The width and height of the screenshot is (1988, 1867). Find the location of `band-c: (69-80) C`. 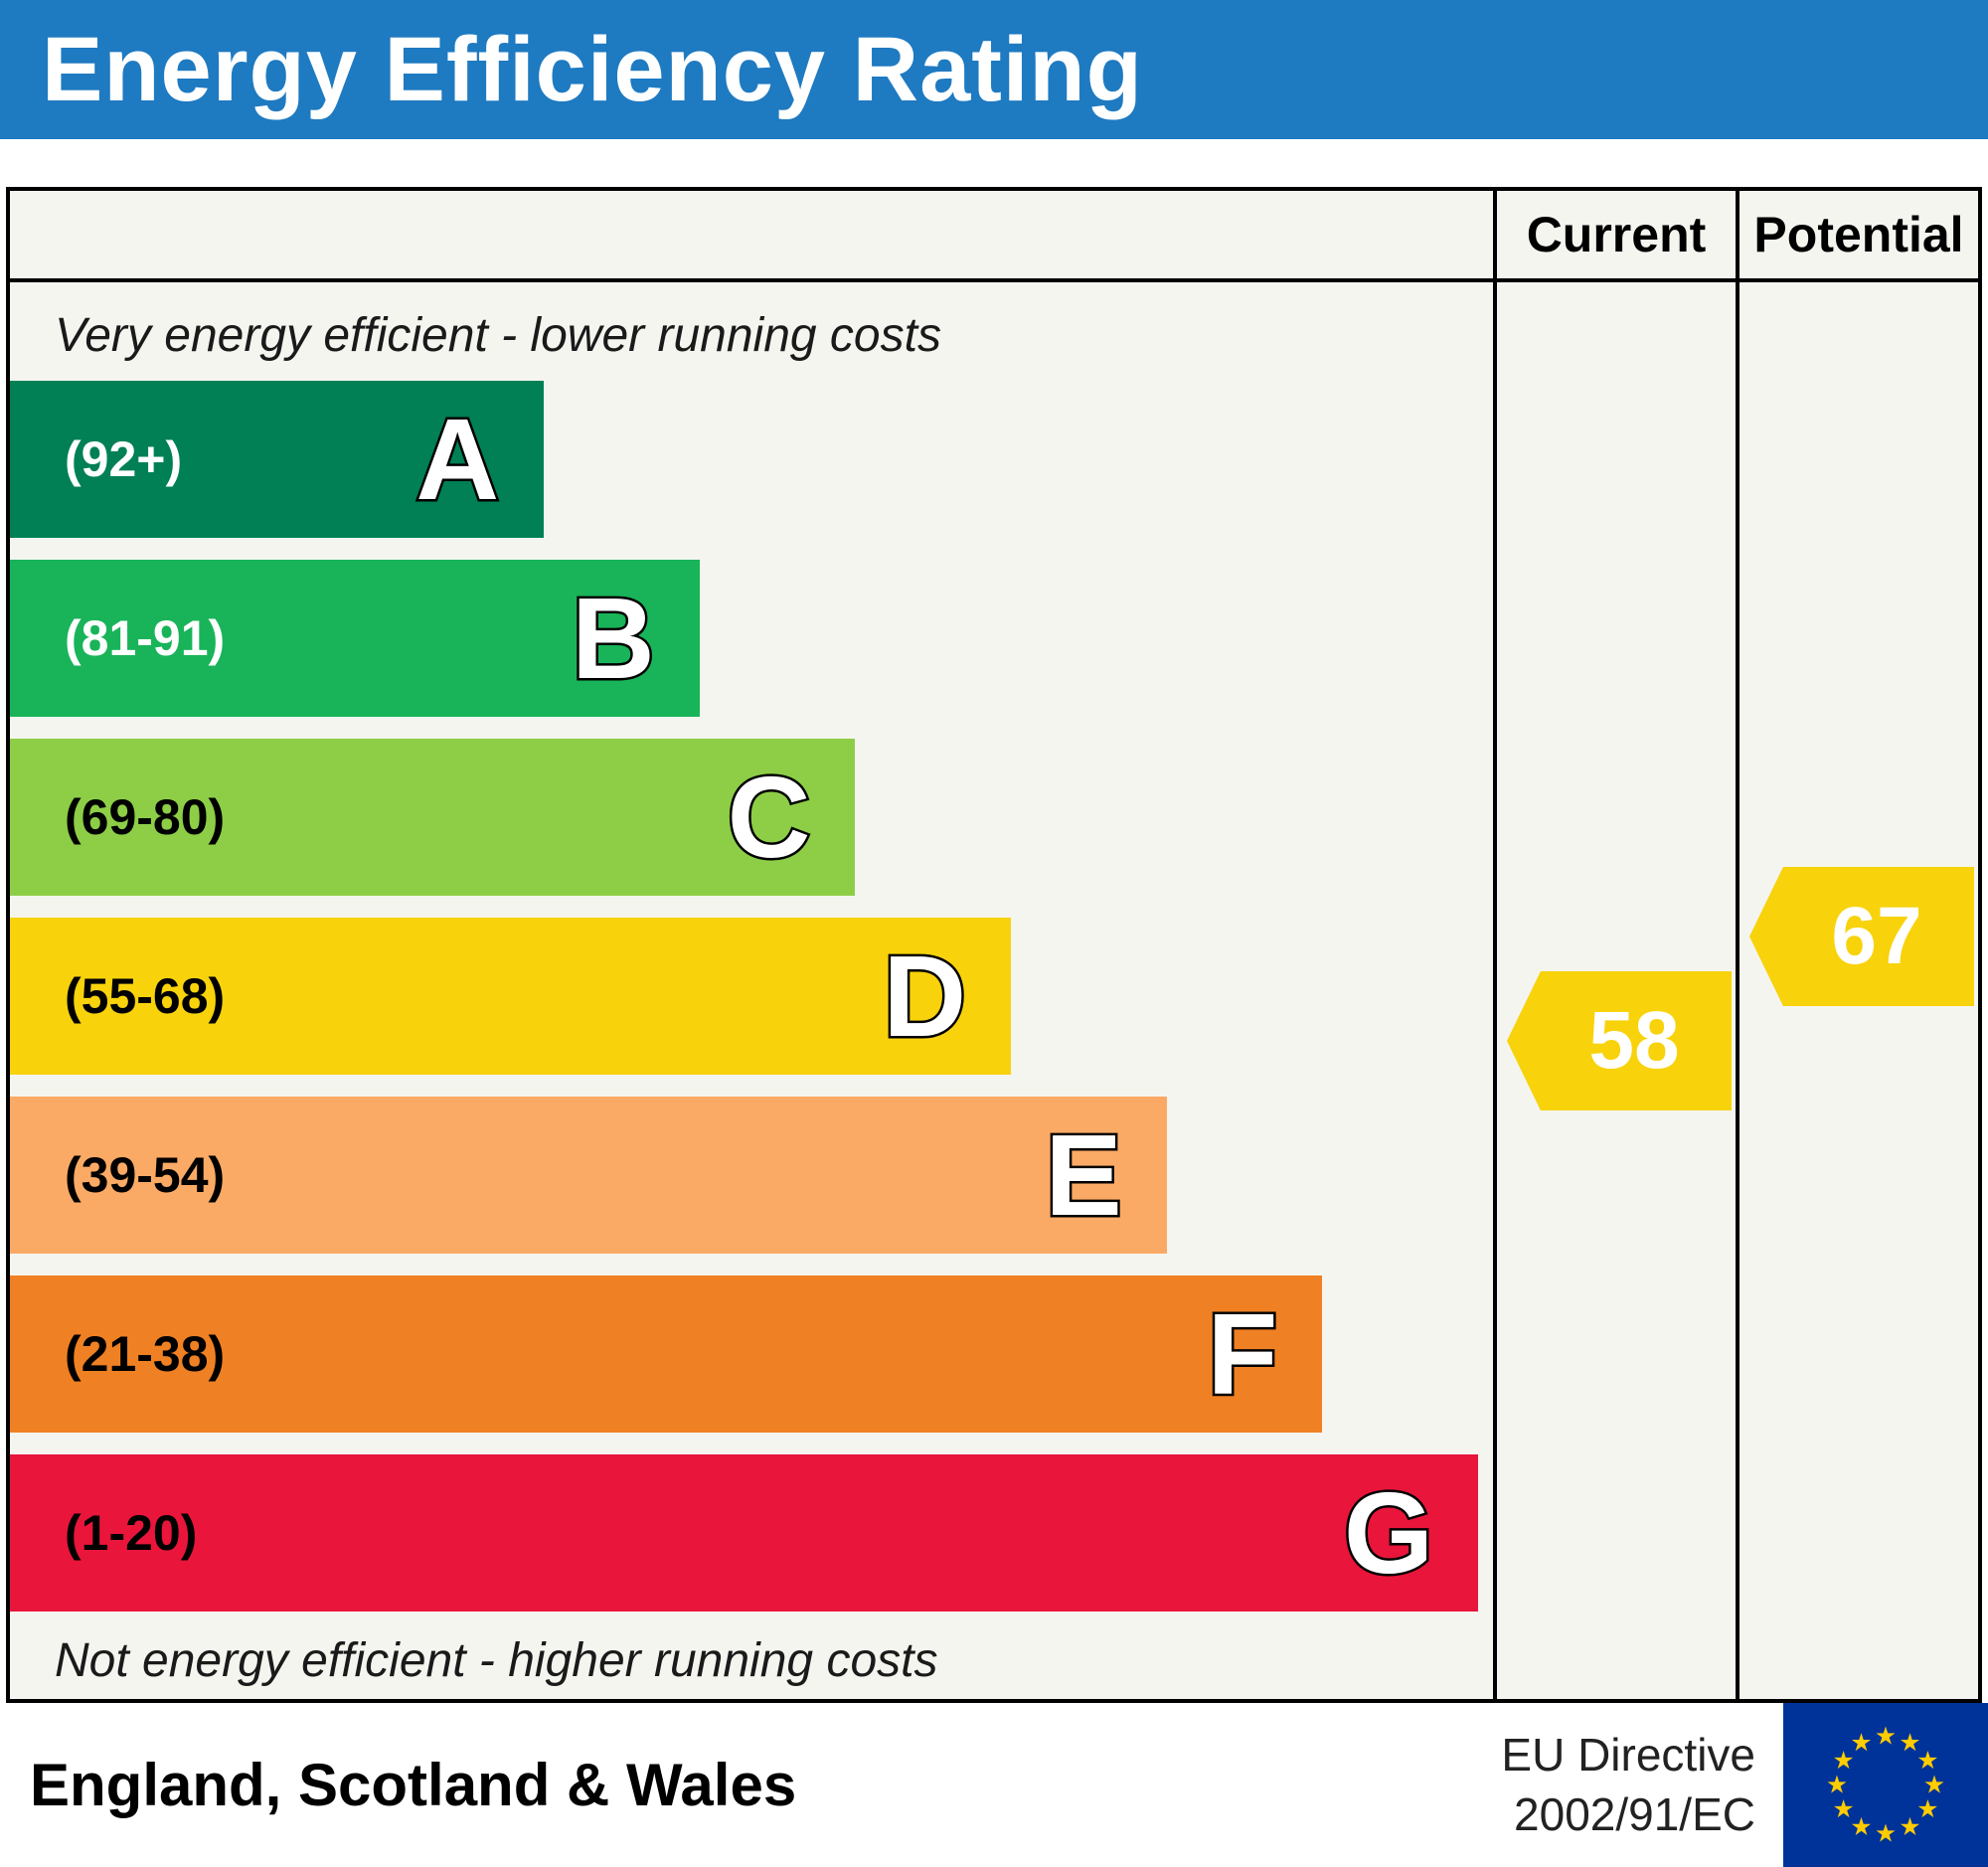

band-c: (69-80) C is located at coordinates (433, 817).